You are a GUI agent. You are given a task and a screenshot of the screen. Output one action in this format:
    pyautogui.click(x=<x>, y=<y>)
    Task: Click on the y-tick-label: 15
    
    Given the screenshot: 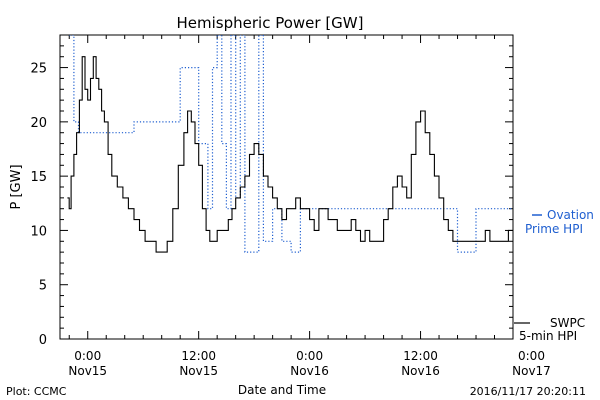 What is the action you would take?
    pyautogui.click(x=38, y=177)
    